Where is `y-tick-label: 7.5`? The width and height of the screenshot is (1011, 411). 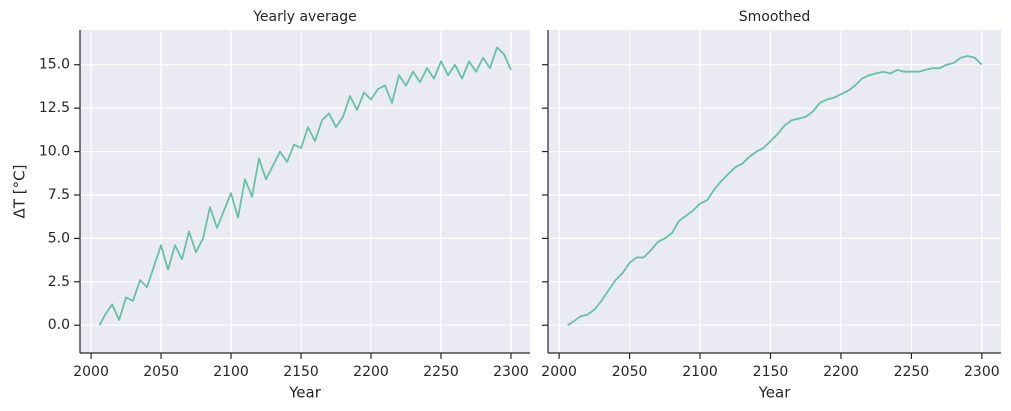
y-tick-label: 7.5 is located at coordinates (59, 195).